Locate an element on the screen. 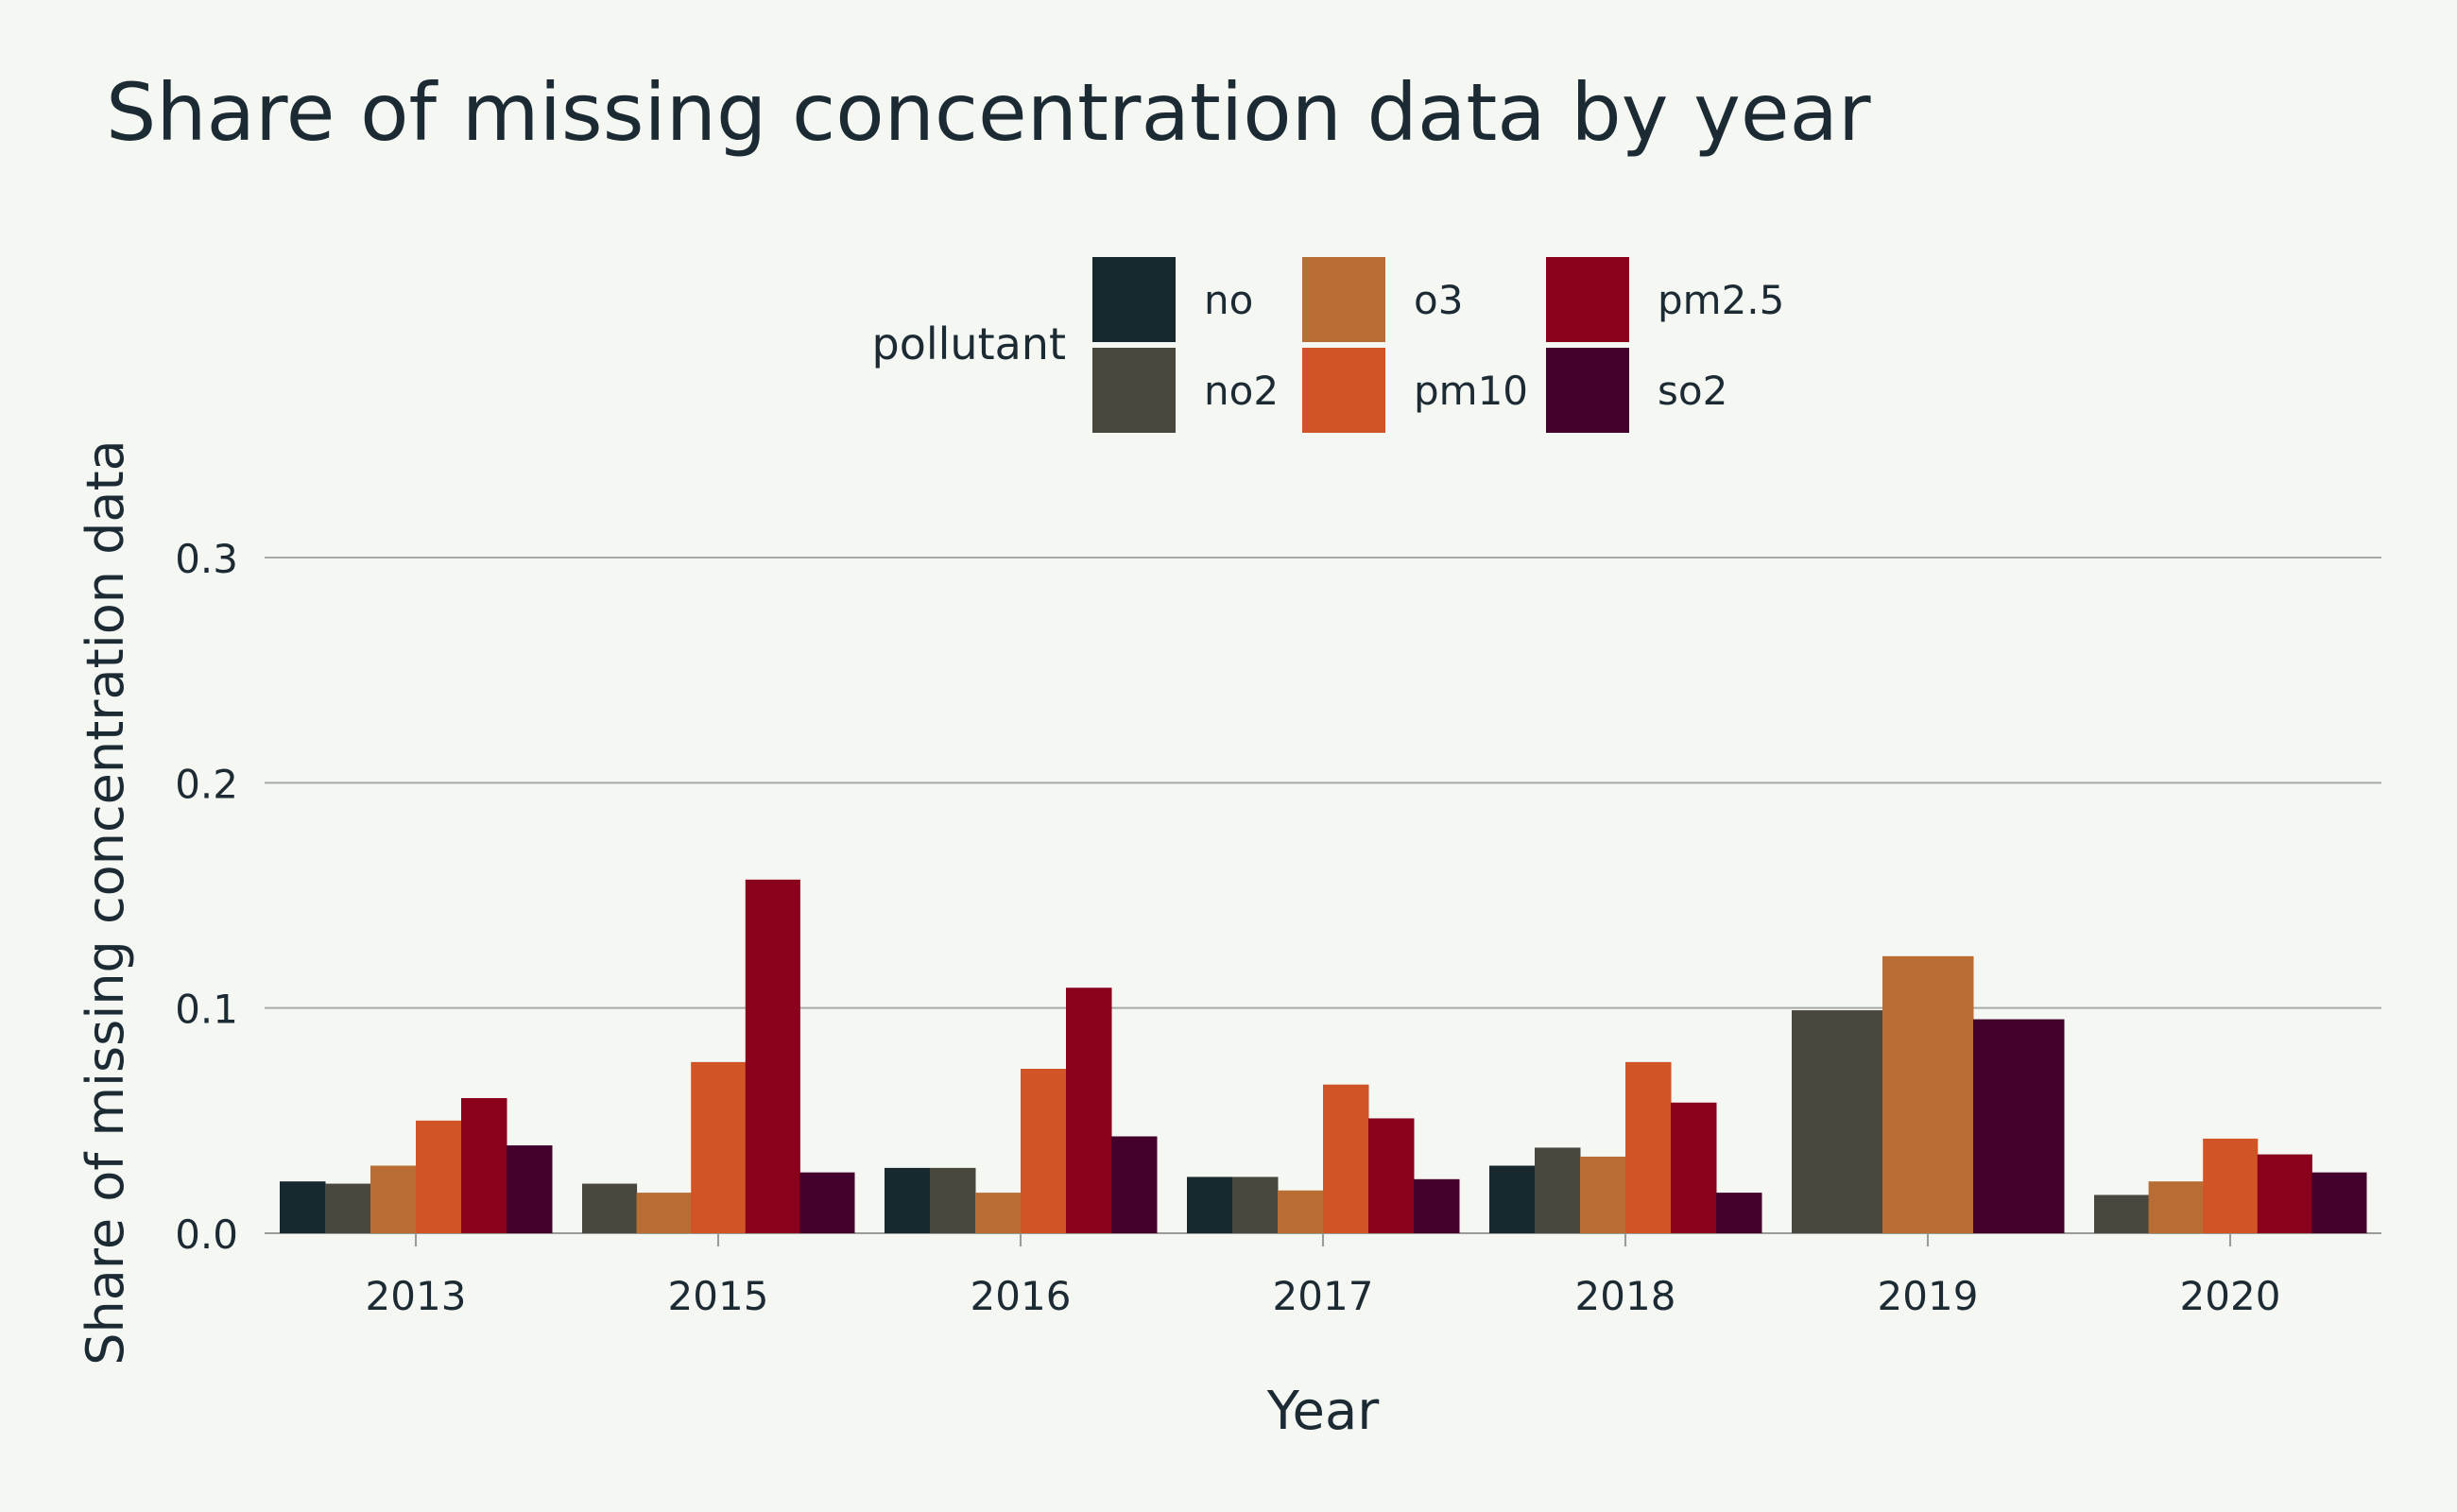  bar-2017-no is located at coordinates (1210, 1205).